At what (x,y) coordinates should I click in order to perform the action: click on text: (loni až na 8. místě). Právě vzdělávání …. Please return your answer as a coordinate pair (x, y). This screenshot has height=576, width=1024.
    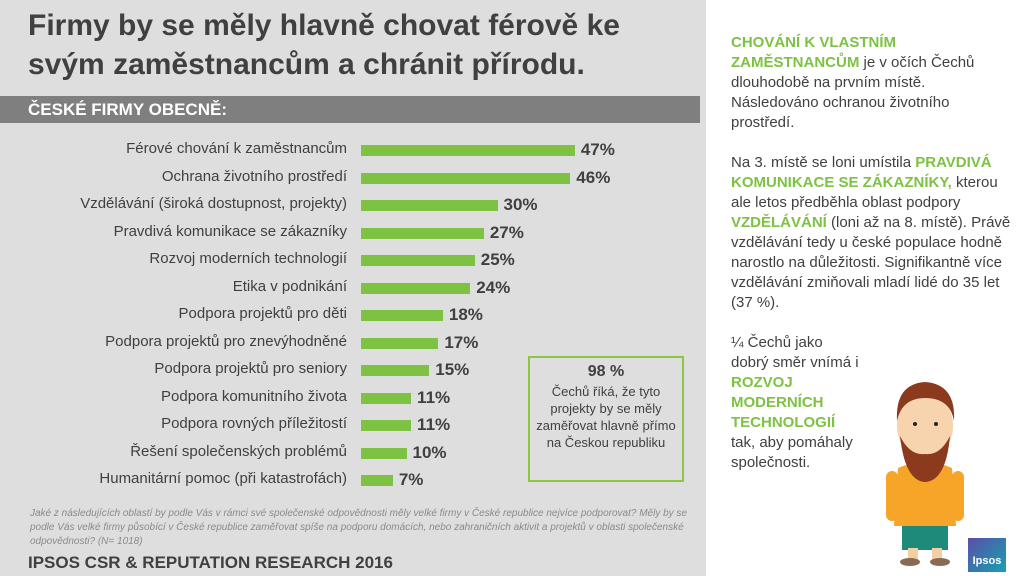
    Looking at the image, I should click on (871, 262).